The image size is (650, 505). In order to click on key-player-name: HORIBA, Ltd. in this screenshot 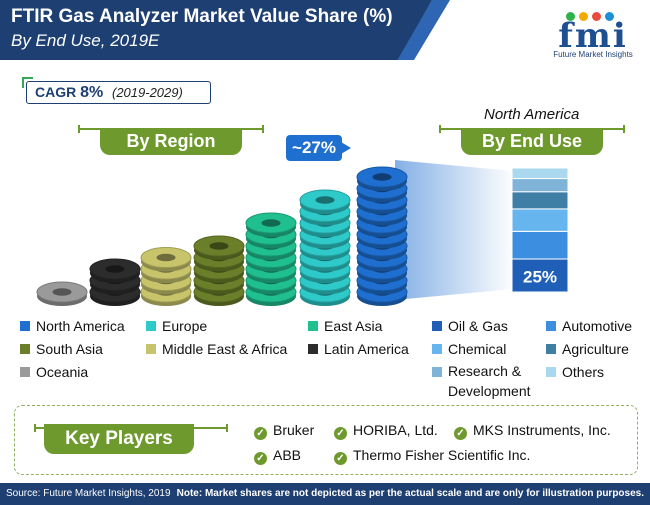, I will do `click(395, 430)`.